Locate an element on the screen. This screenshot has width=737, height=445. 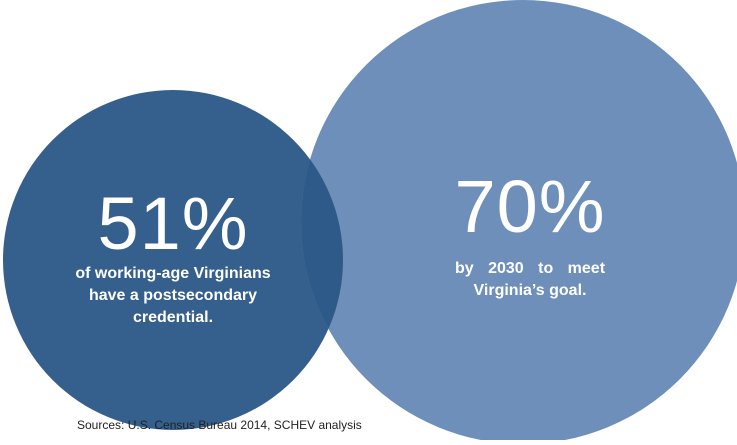
right-percentage: 70% is located at coordinates (530, 206).